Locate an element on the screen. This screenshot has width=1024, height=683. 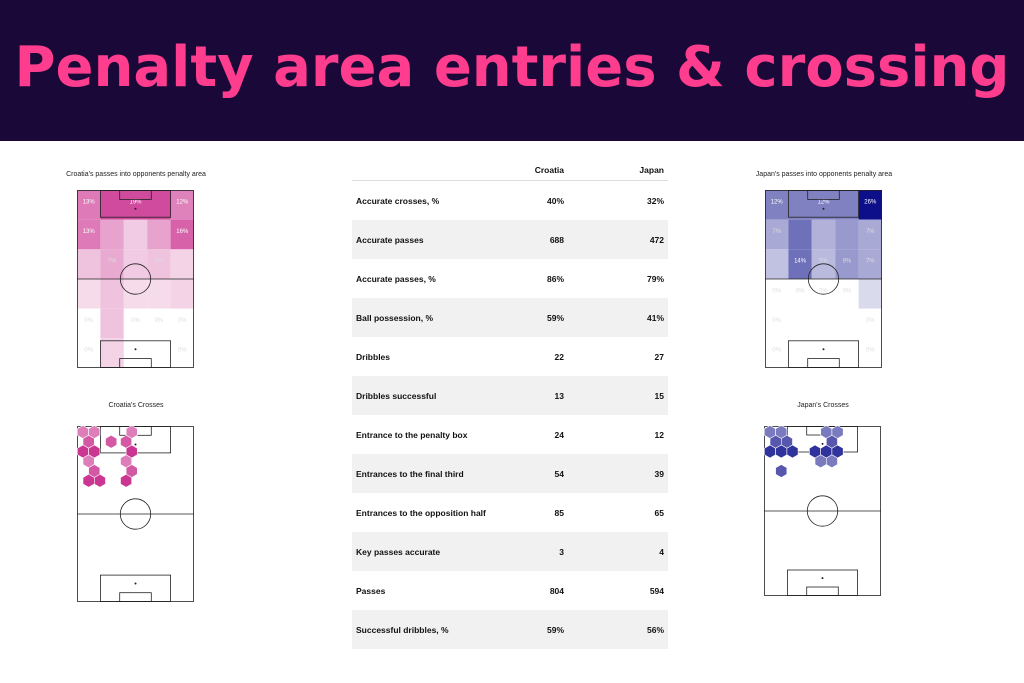
row-label: Key passes accurate is located at coordinates (398, 551).